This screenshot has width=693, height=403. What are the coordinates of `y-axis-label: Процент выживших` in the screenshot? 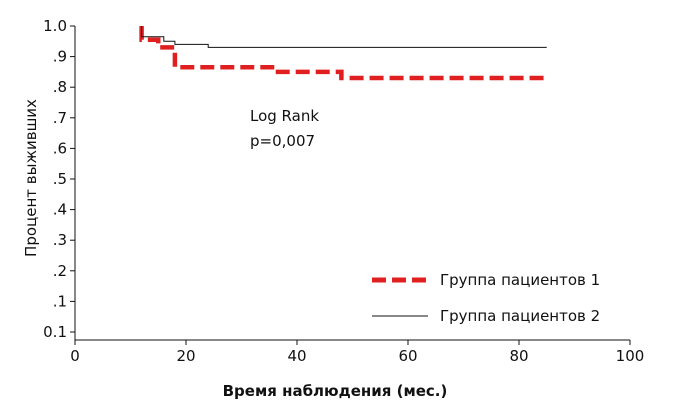 It's located at (31, 178).